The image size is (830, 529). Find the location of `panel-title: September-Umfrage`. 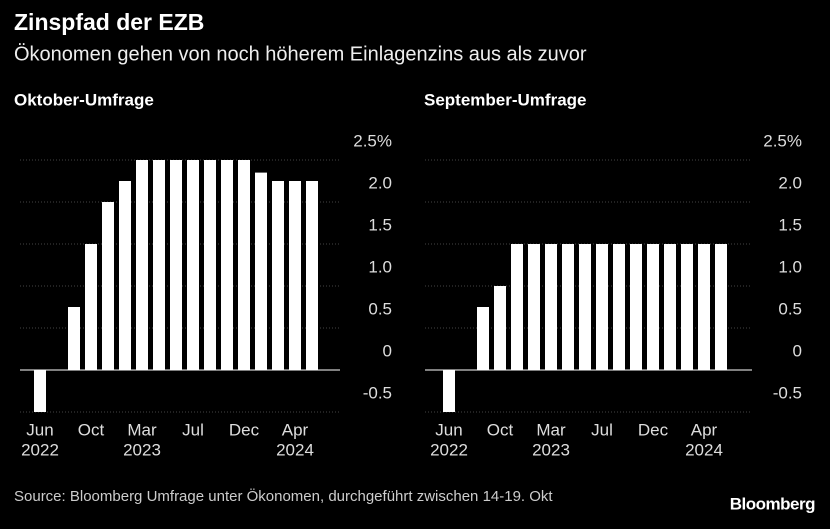

panel-title: September-Umfrage is located at coordinates (505, 99).